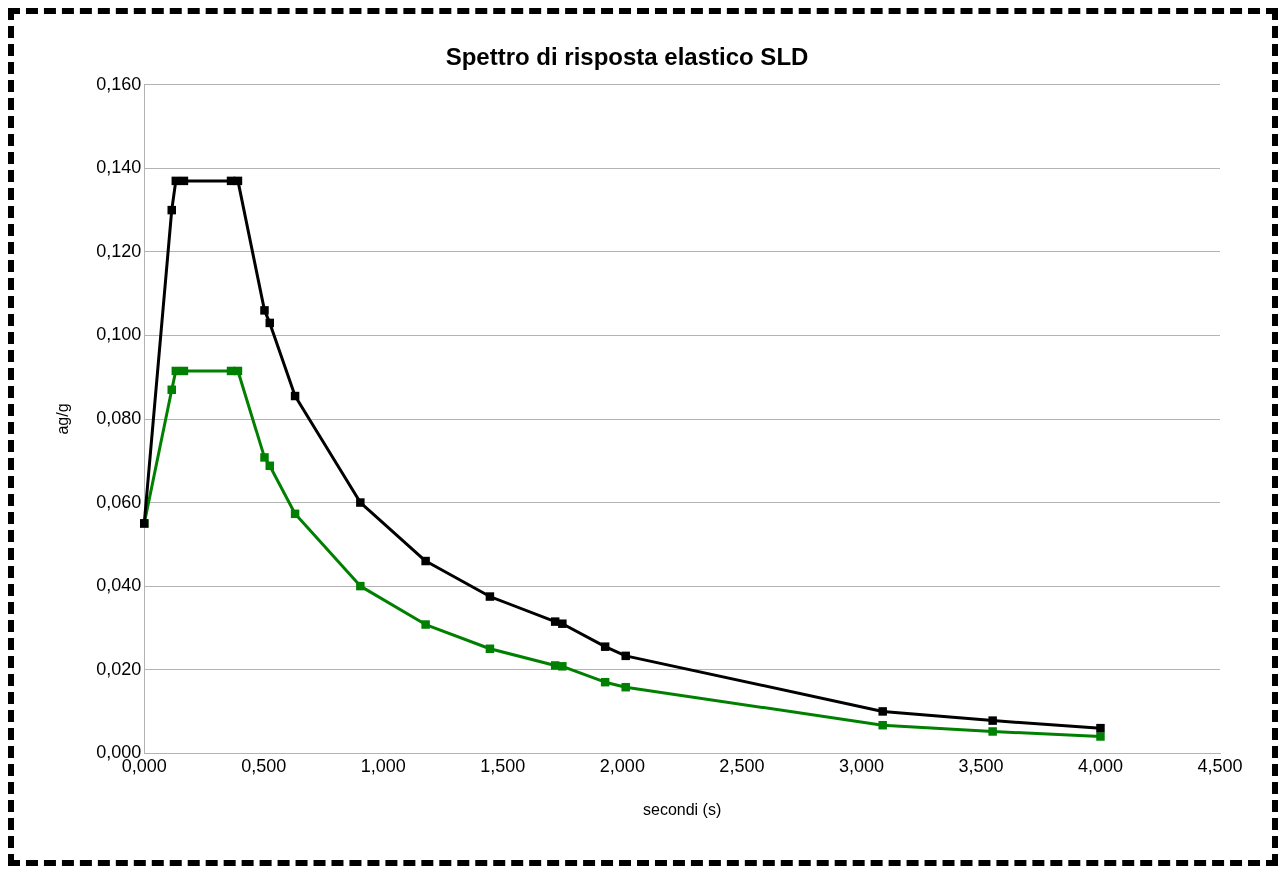 This screenshot has height=874, width=1286. What do you see at coordinates (119, 334) in the screenshot?
I see `y-tick-label: 0,100` at bounding box center [119, 334].